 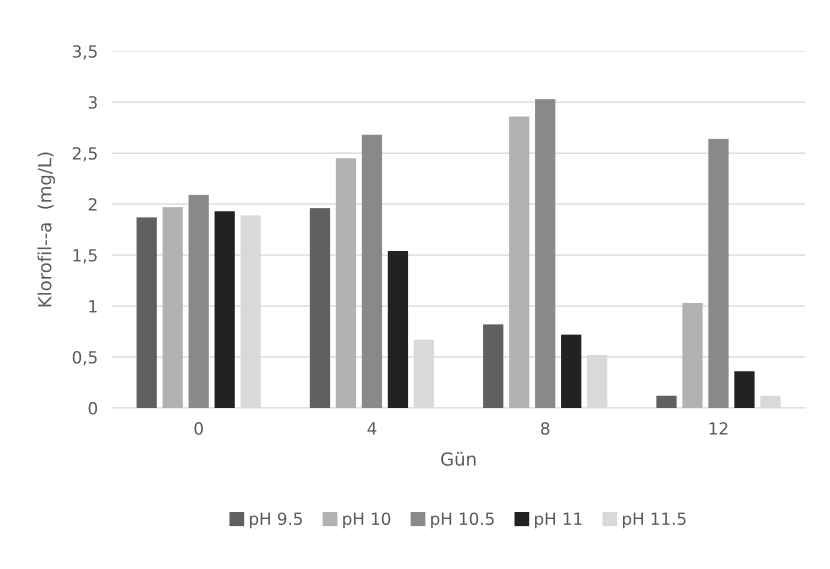 What do you see at coordinates (84, 358) in the screenshot?
I see `y-tick-label: 0,5` at bounding box center [84, 358].